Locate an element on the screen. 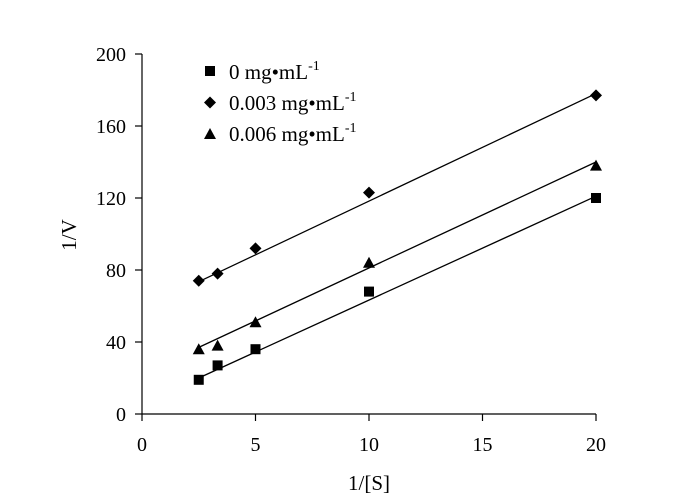  y-tick-label: 40 is located at coordinates (116, 343).